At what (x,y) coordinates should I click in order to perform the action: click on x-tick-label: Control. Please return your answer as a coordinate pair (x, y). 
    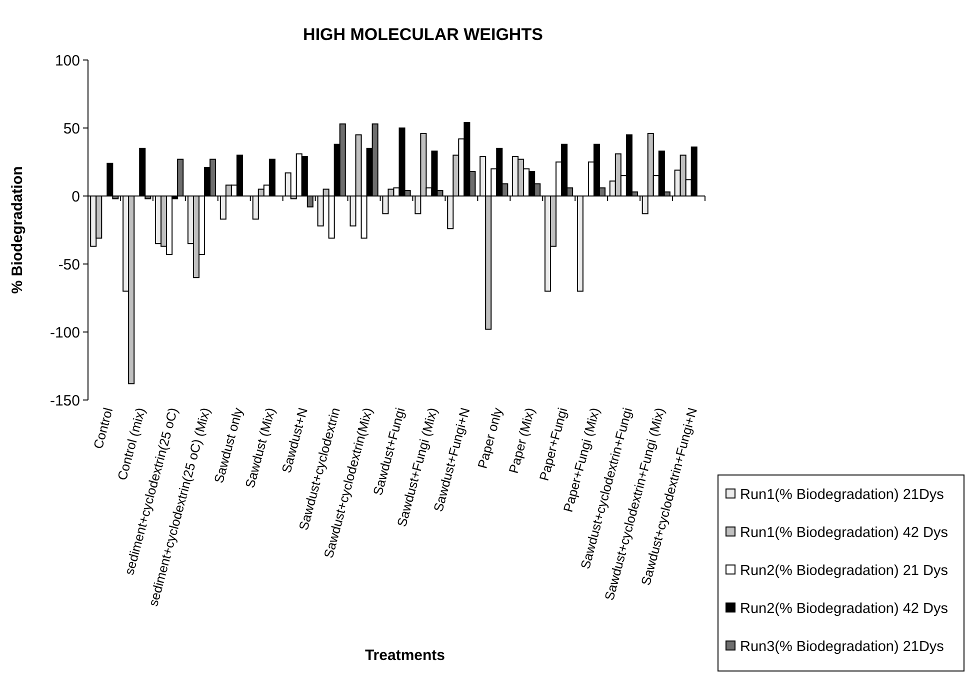
    Looking at the image, I should click on (103, 428).